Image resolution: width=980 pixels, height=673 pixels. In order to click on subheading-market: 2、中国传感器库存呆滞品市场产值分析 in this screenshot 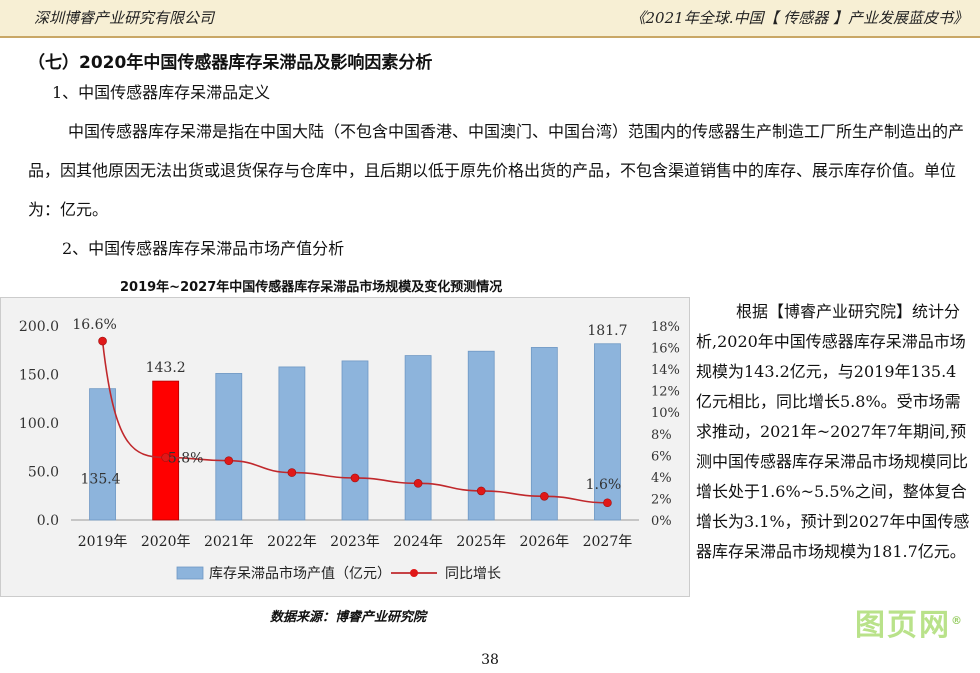, I will do `click(203, 248)`.